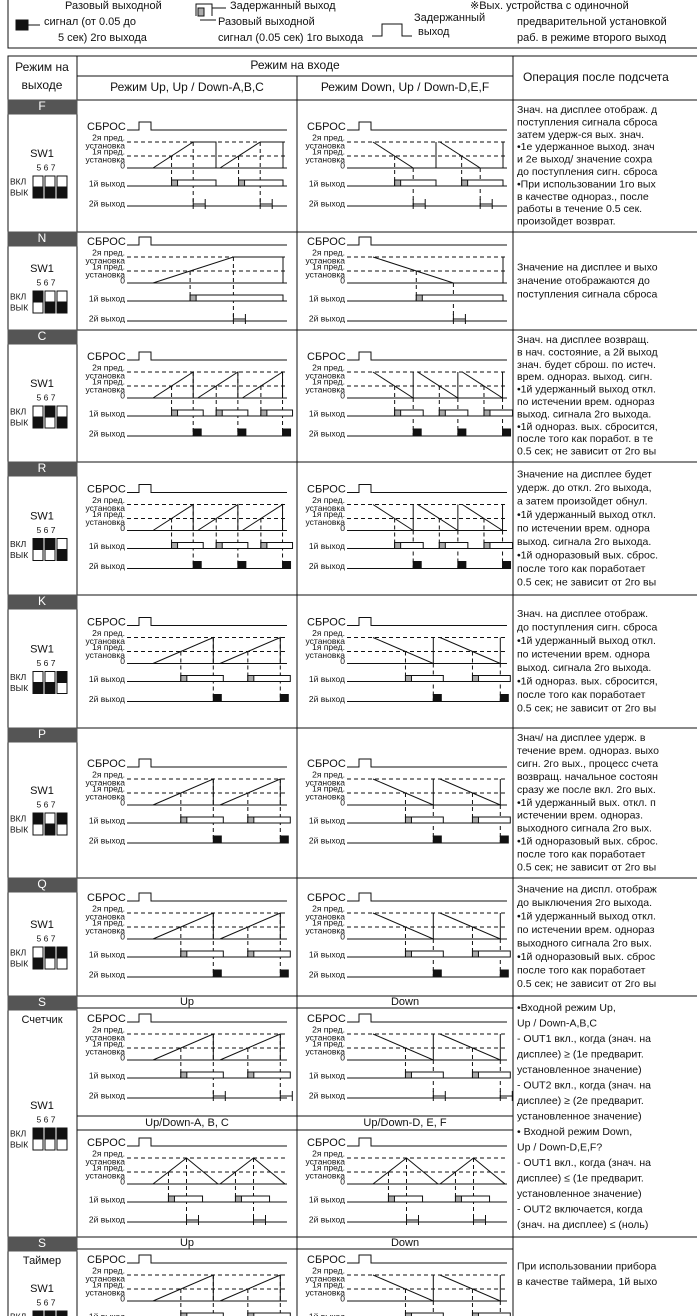  Describe the element at coordinates (592, 38) in the screenshot. I see `legend-text: раб. в режиме второго выход` at that location.